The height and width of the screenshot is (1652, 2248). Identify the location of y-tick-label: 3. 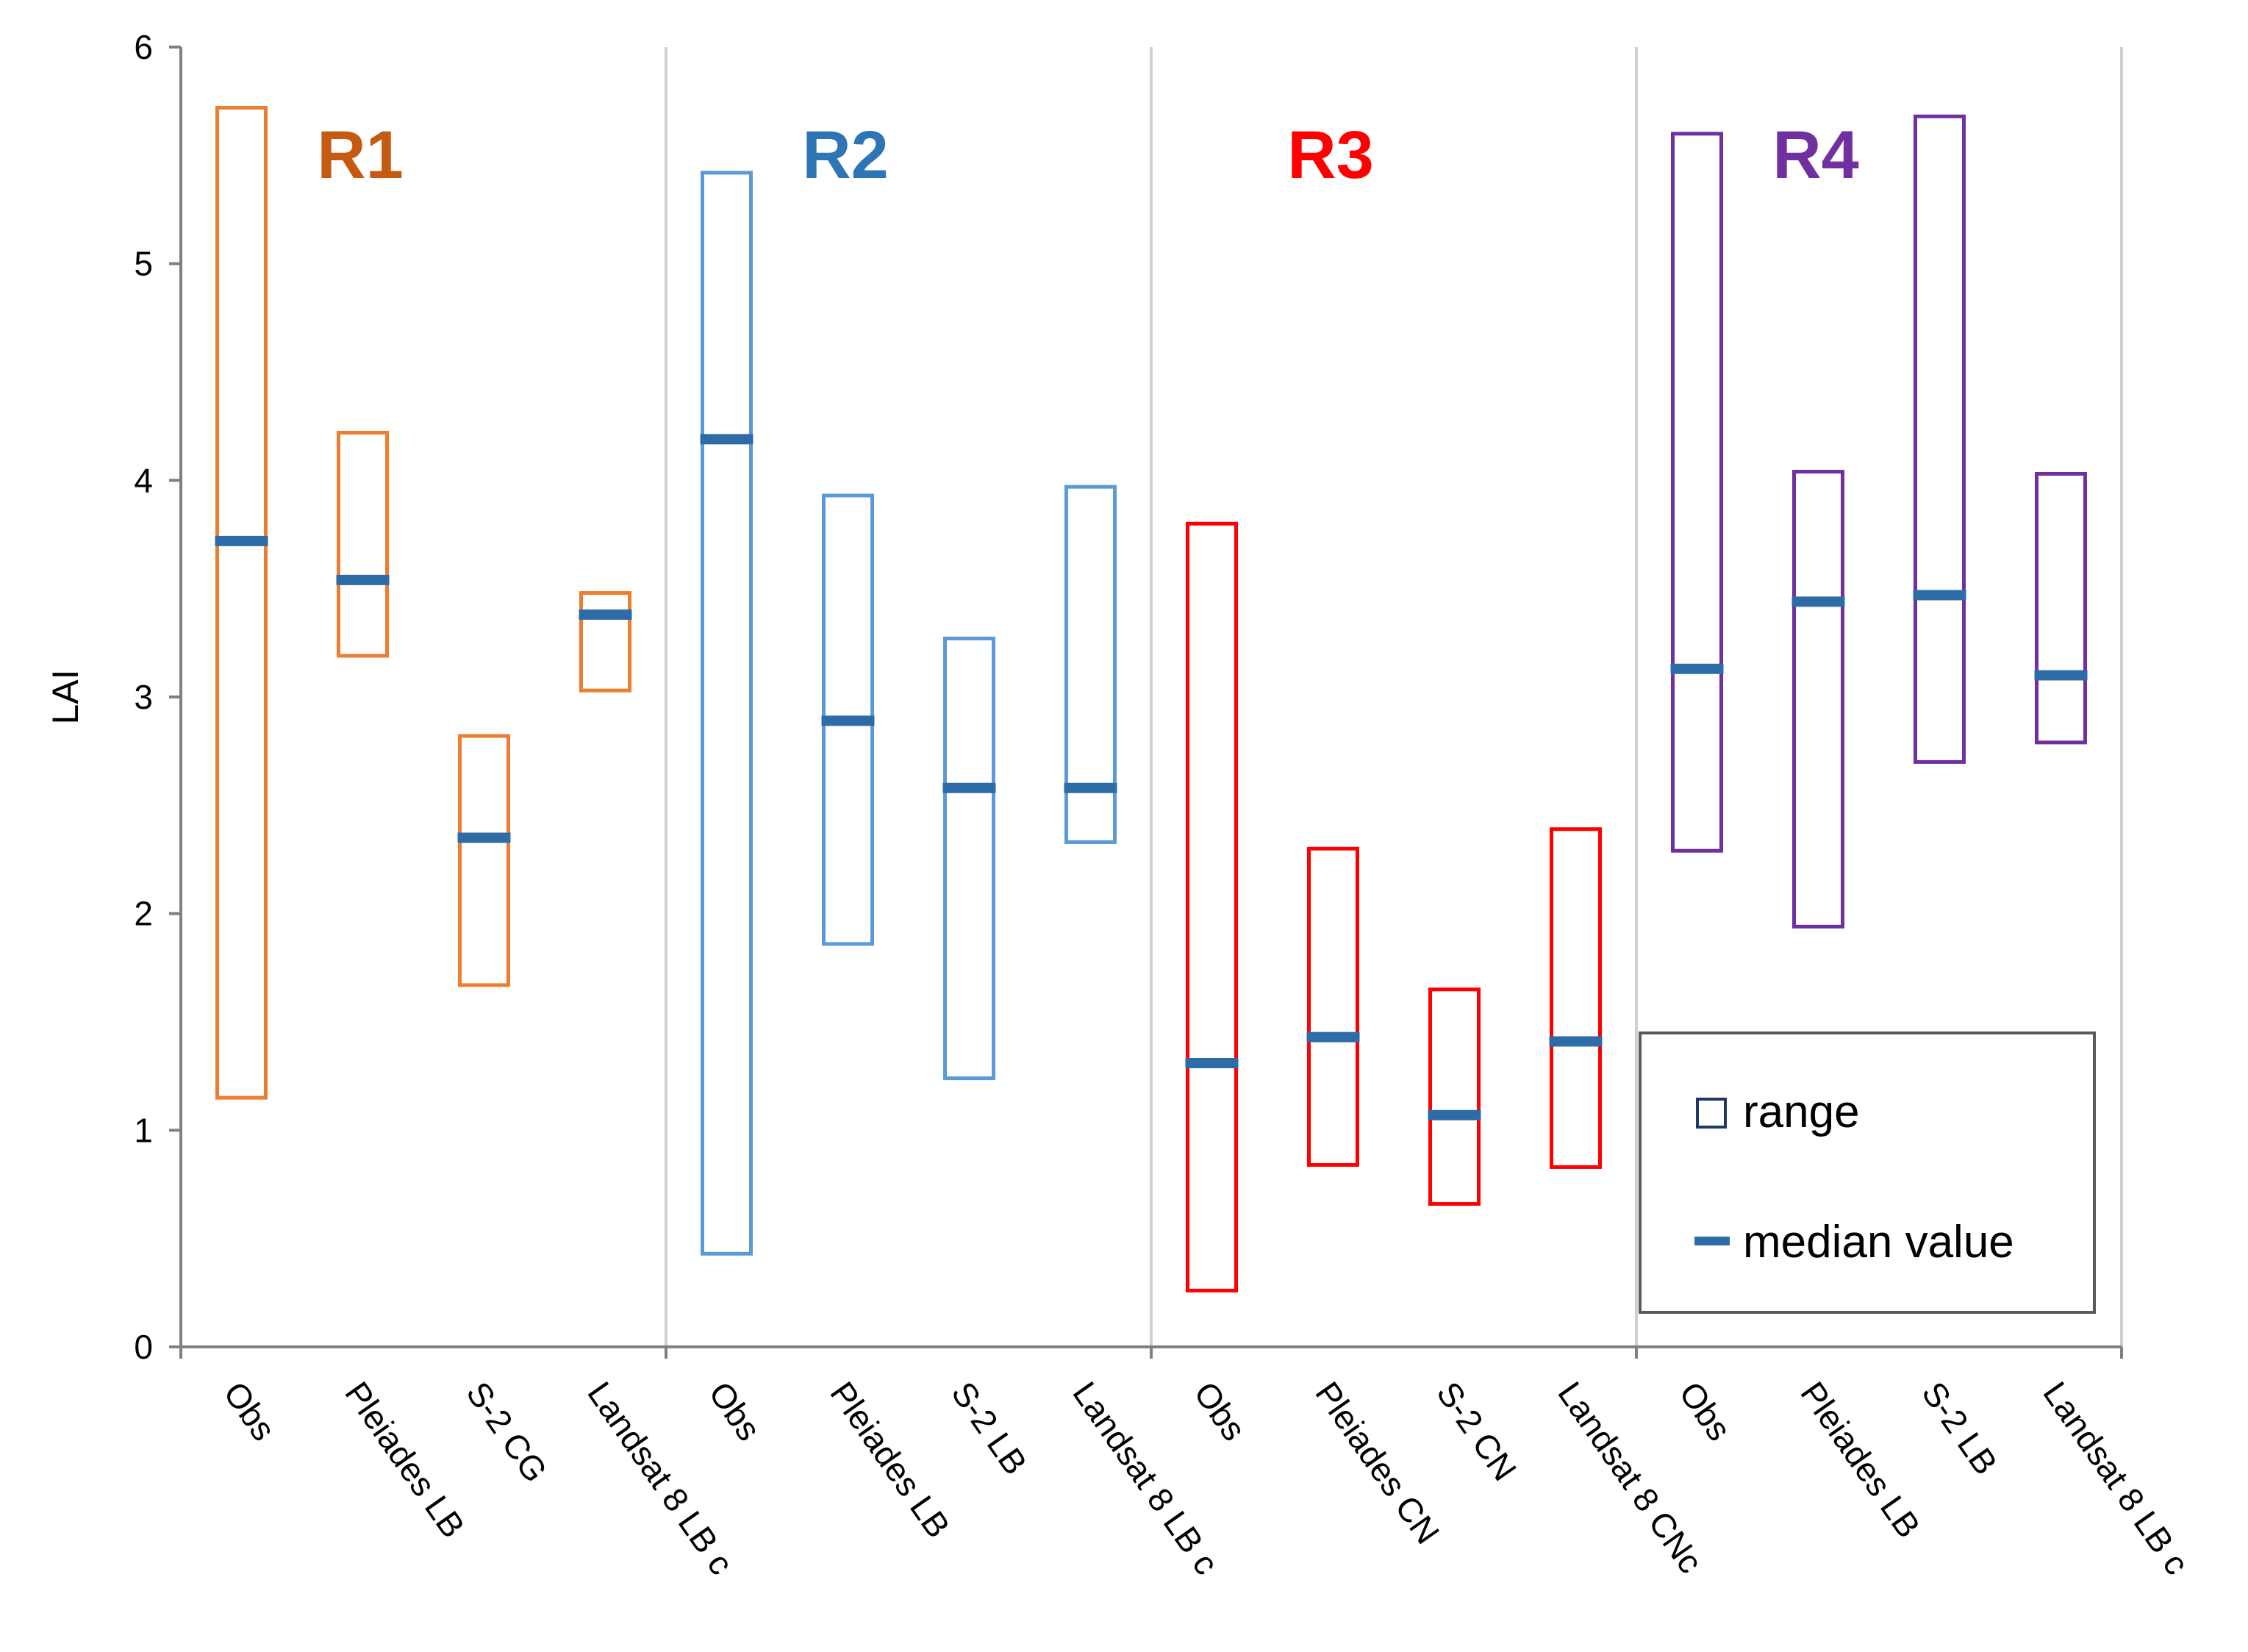
(143, 697).